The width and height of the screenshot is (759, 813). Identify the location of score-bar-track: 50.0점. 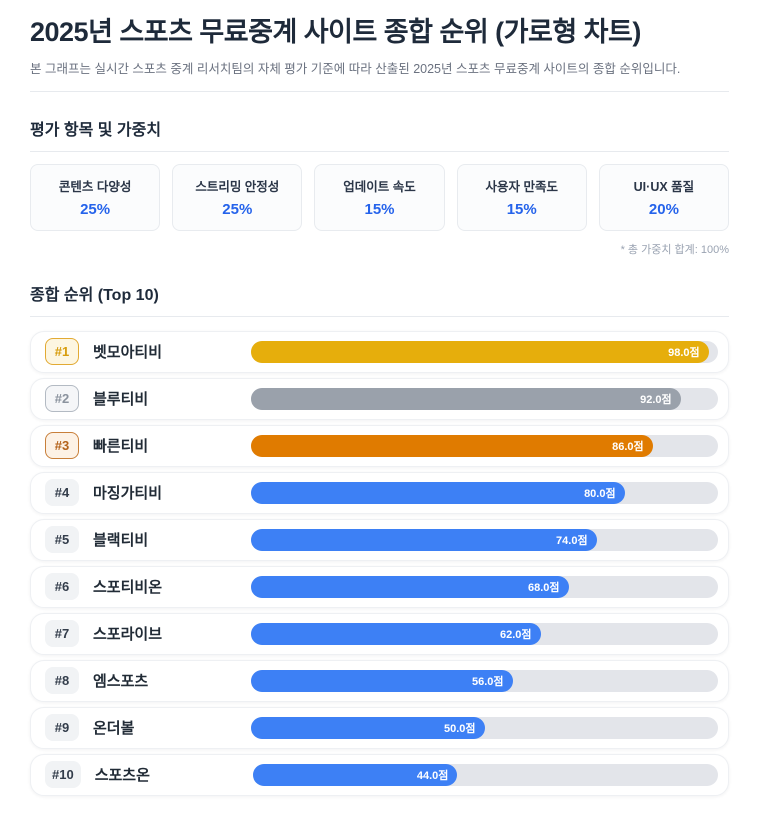
(484, 727).